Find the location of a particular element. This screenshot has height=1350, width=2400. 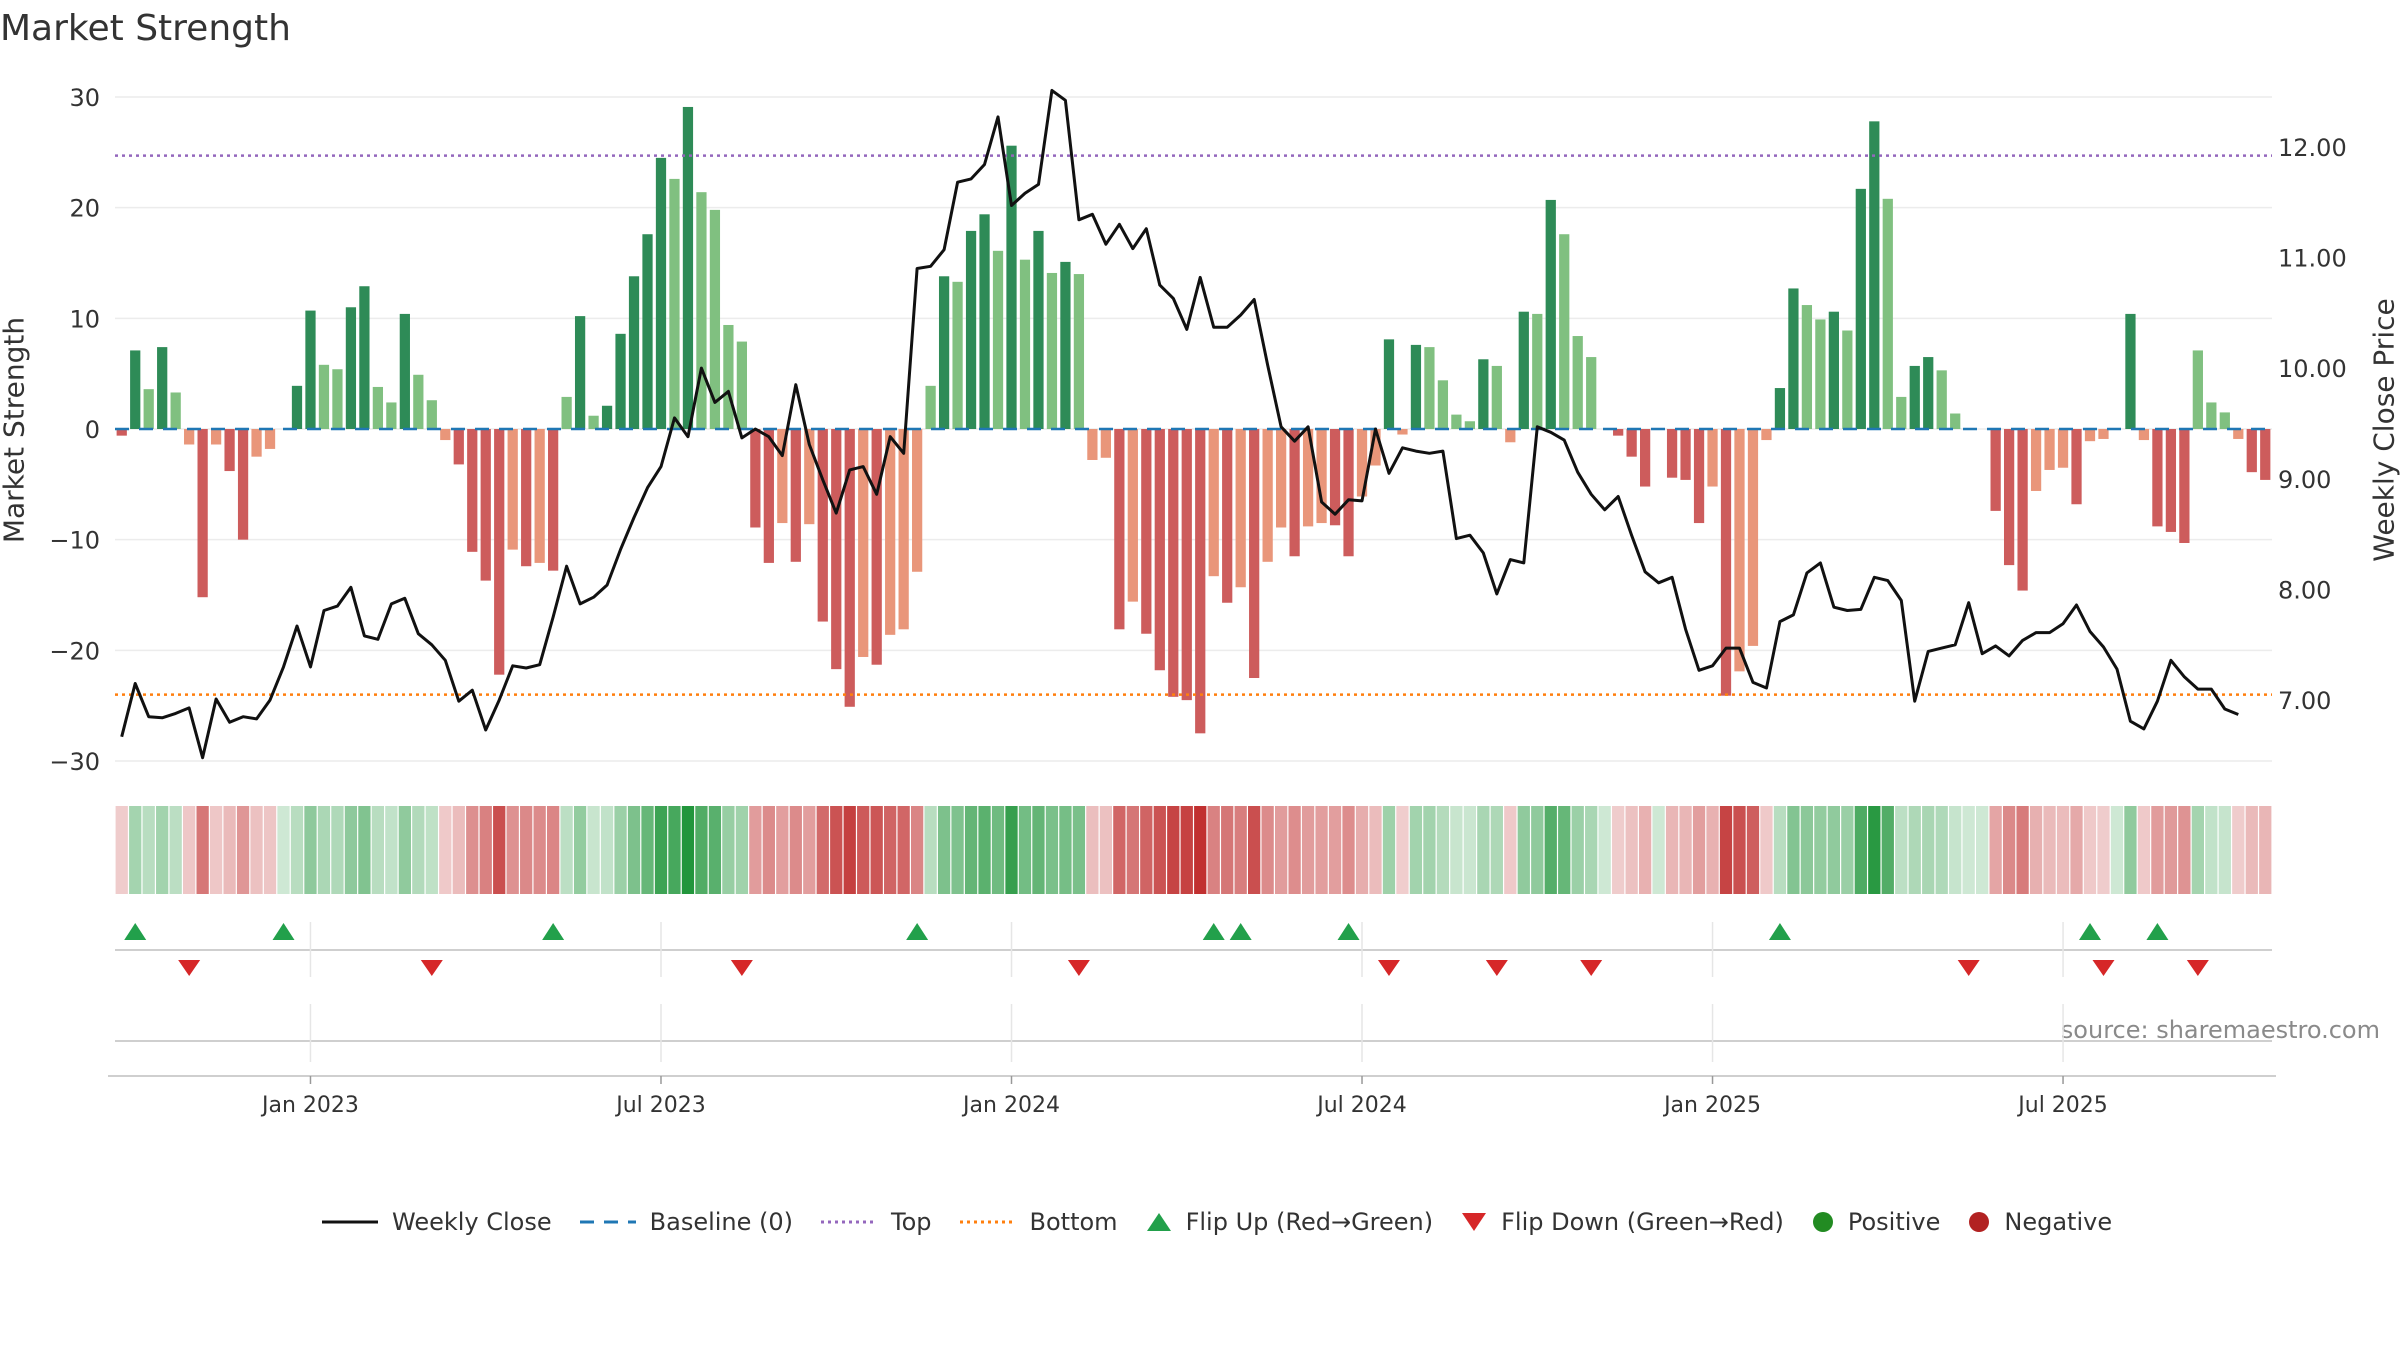

y2-tick-label: 8.00 is located at coordinates (2304, 590).